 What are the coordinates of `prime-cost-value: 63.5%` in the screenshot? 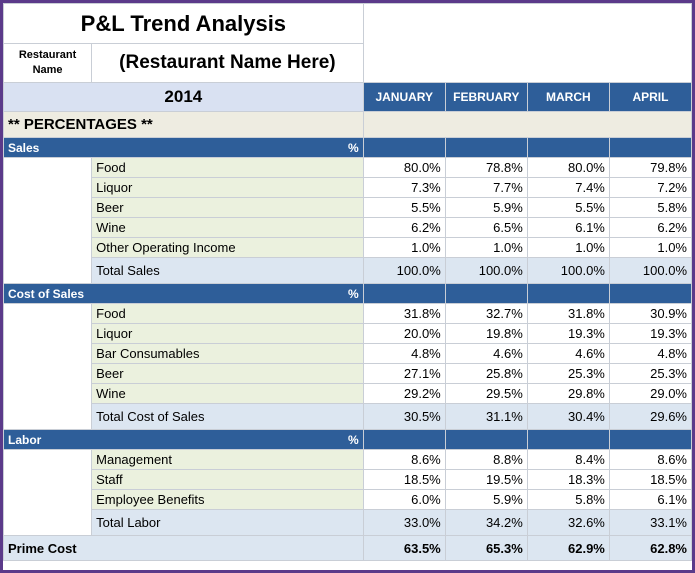 It's located at (404, 548).